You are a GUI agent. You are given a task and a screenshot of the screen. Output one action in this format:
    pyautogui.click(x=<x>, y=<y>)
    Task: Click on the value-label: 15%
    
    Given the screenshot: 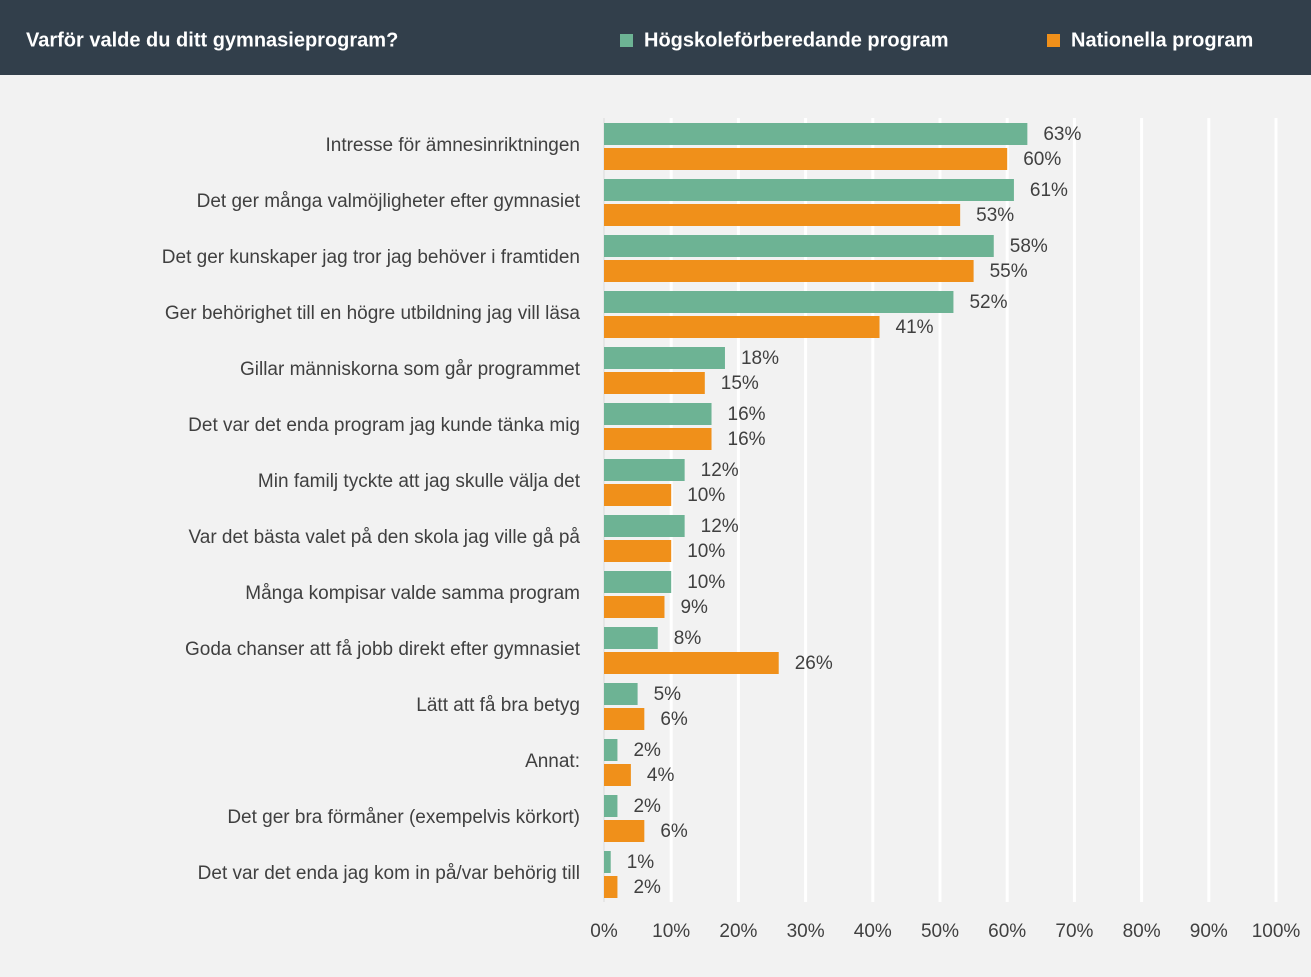 What is the action you would take?
    pyautogui.click(x=740, y=383)
    